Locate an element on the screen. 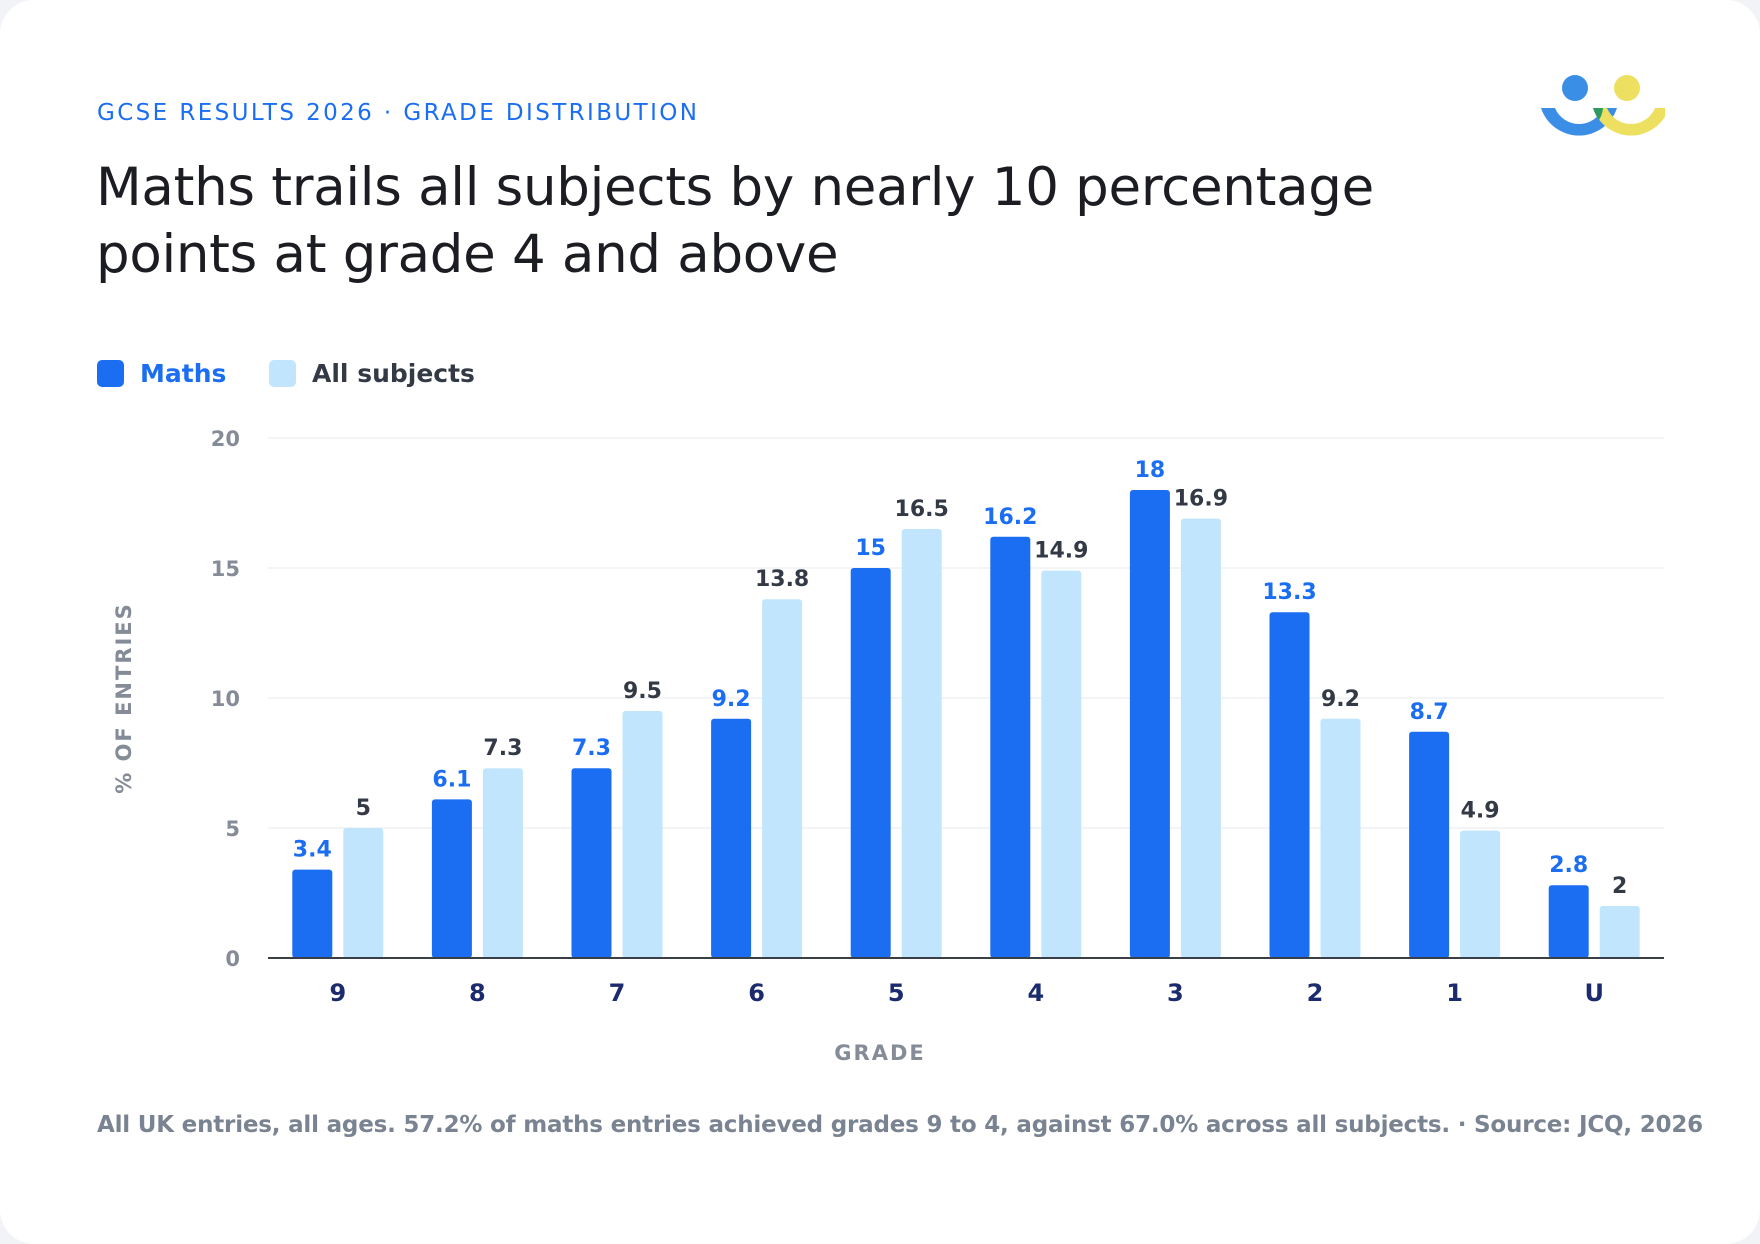  y-tick-label: 20 is located at coordinates (225, 439).